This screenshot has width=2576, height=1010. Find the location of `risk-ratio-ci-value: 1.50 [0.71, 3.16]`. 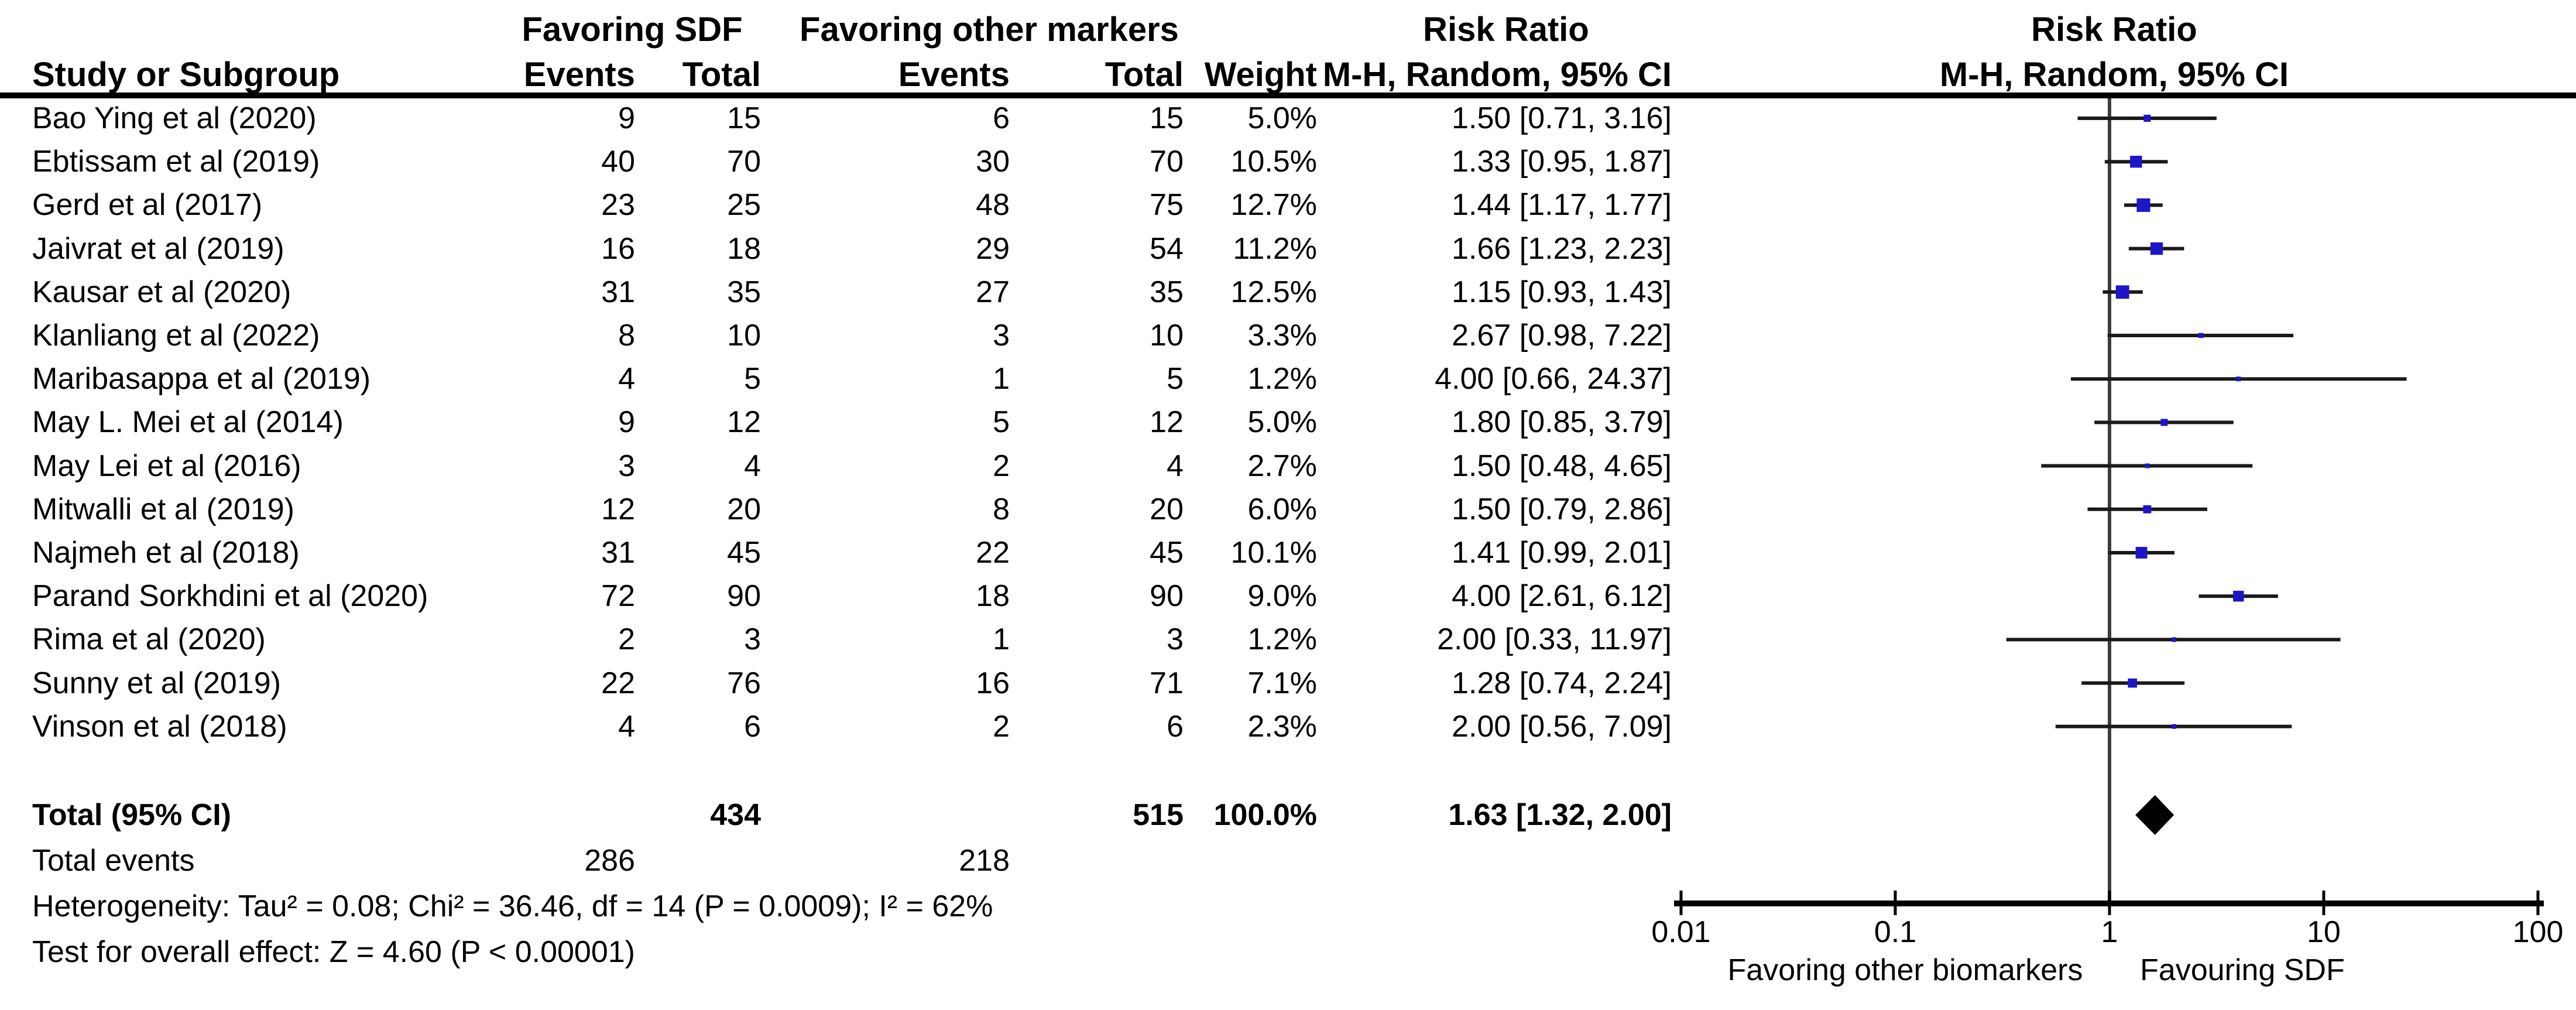

risk-ratio-ci-value: 1.50 [0.71, 3.16] is located at coordinates (1562, 118).